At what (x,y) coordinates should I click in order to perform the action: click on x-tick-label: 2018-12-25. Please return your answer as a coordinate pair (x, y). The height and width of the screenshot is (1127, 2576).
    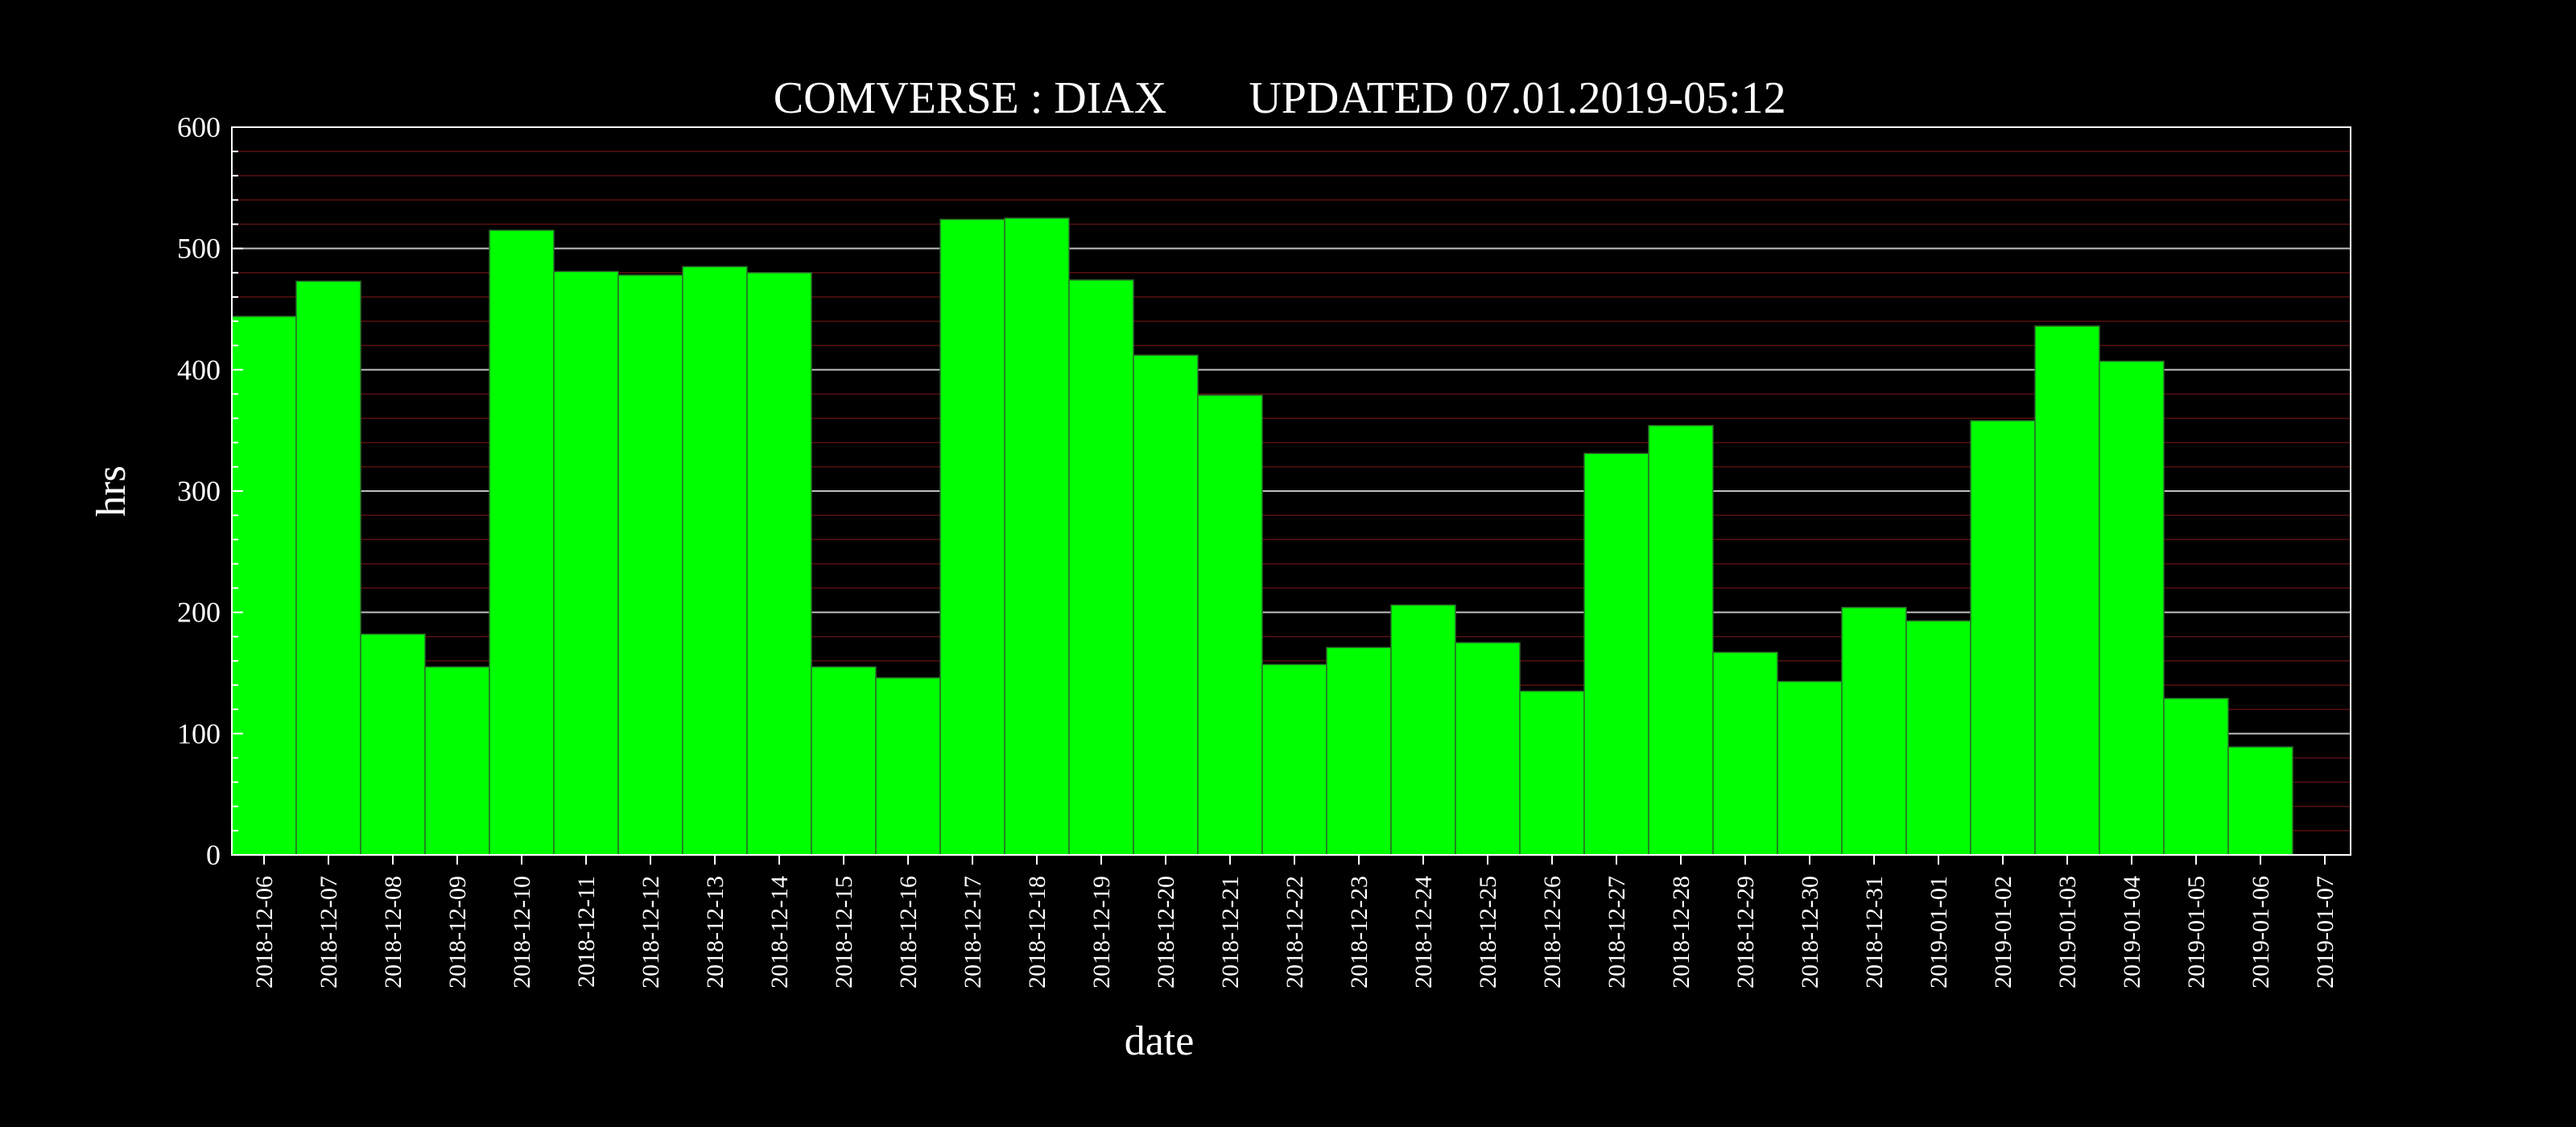
    Looking at the image, I should click on (1488, 932).